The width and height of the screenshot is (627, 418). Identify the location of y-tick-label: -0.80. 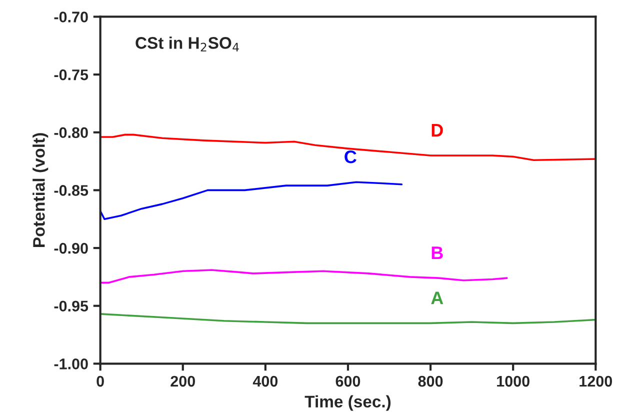
(71, 132).